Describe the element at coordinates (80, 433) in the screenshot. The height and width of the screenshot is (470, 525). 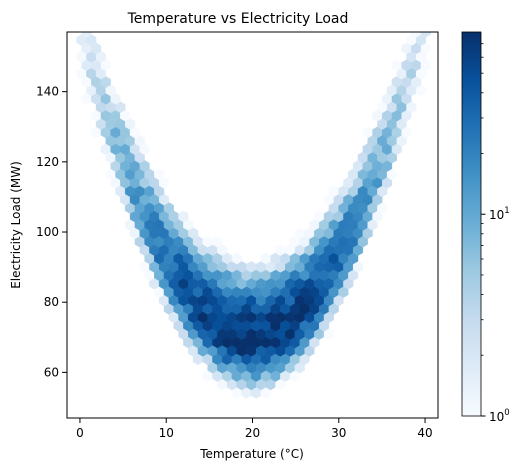
I see `x-tick-label: 0` at that location.